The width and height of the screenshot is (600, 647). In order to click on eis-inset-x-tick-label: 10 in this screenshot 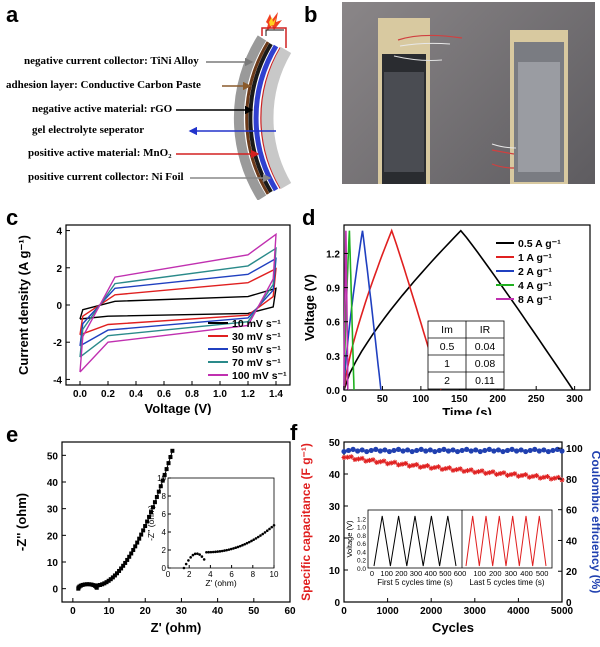, I will do `click(274, 574)`.